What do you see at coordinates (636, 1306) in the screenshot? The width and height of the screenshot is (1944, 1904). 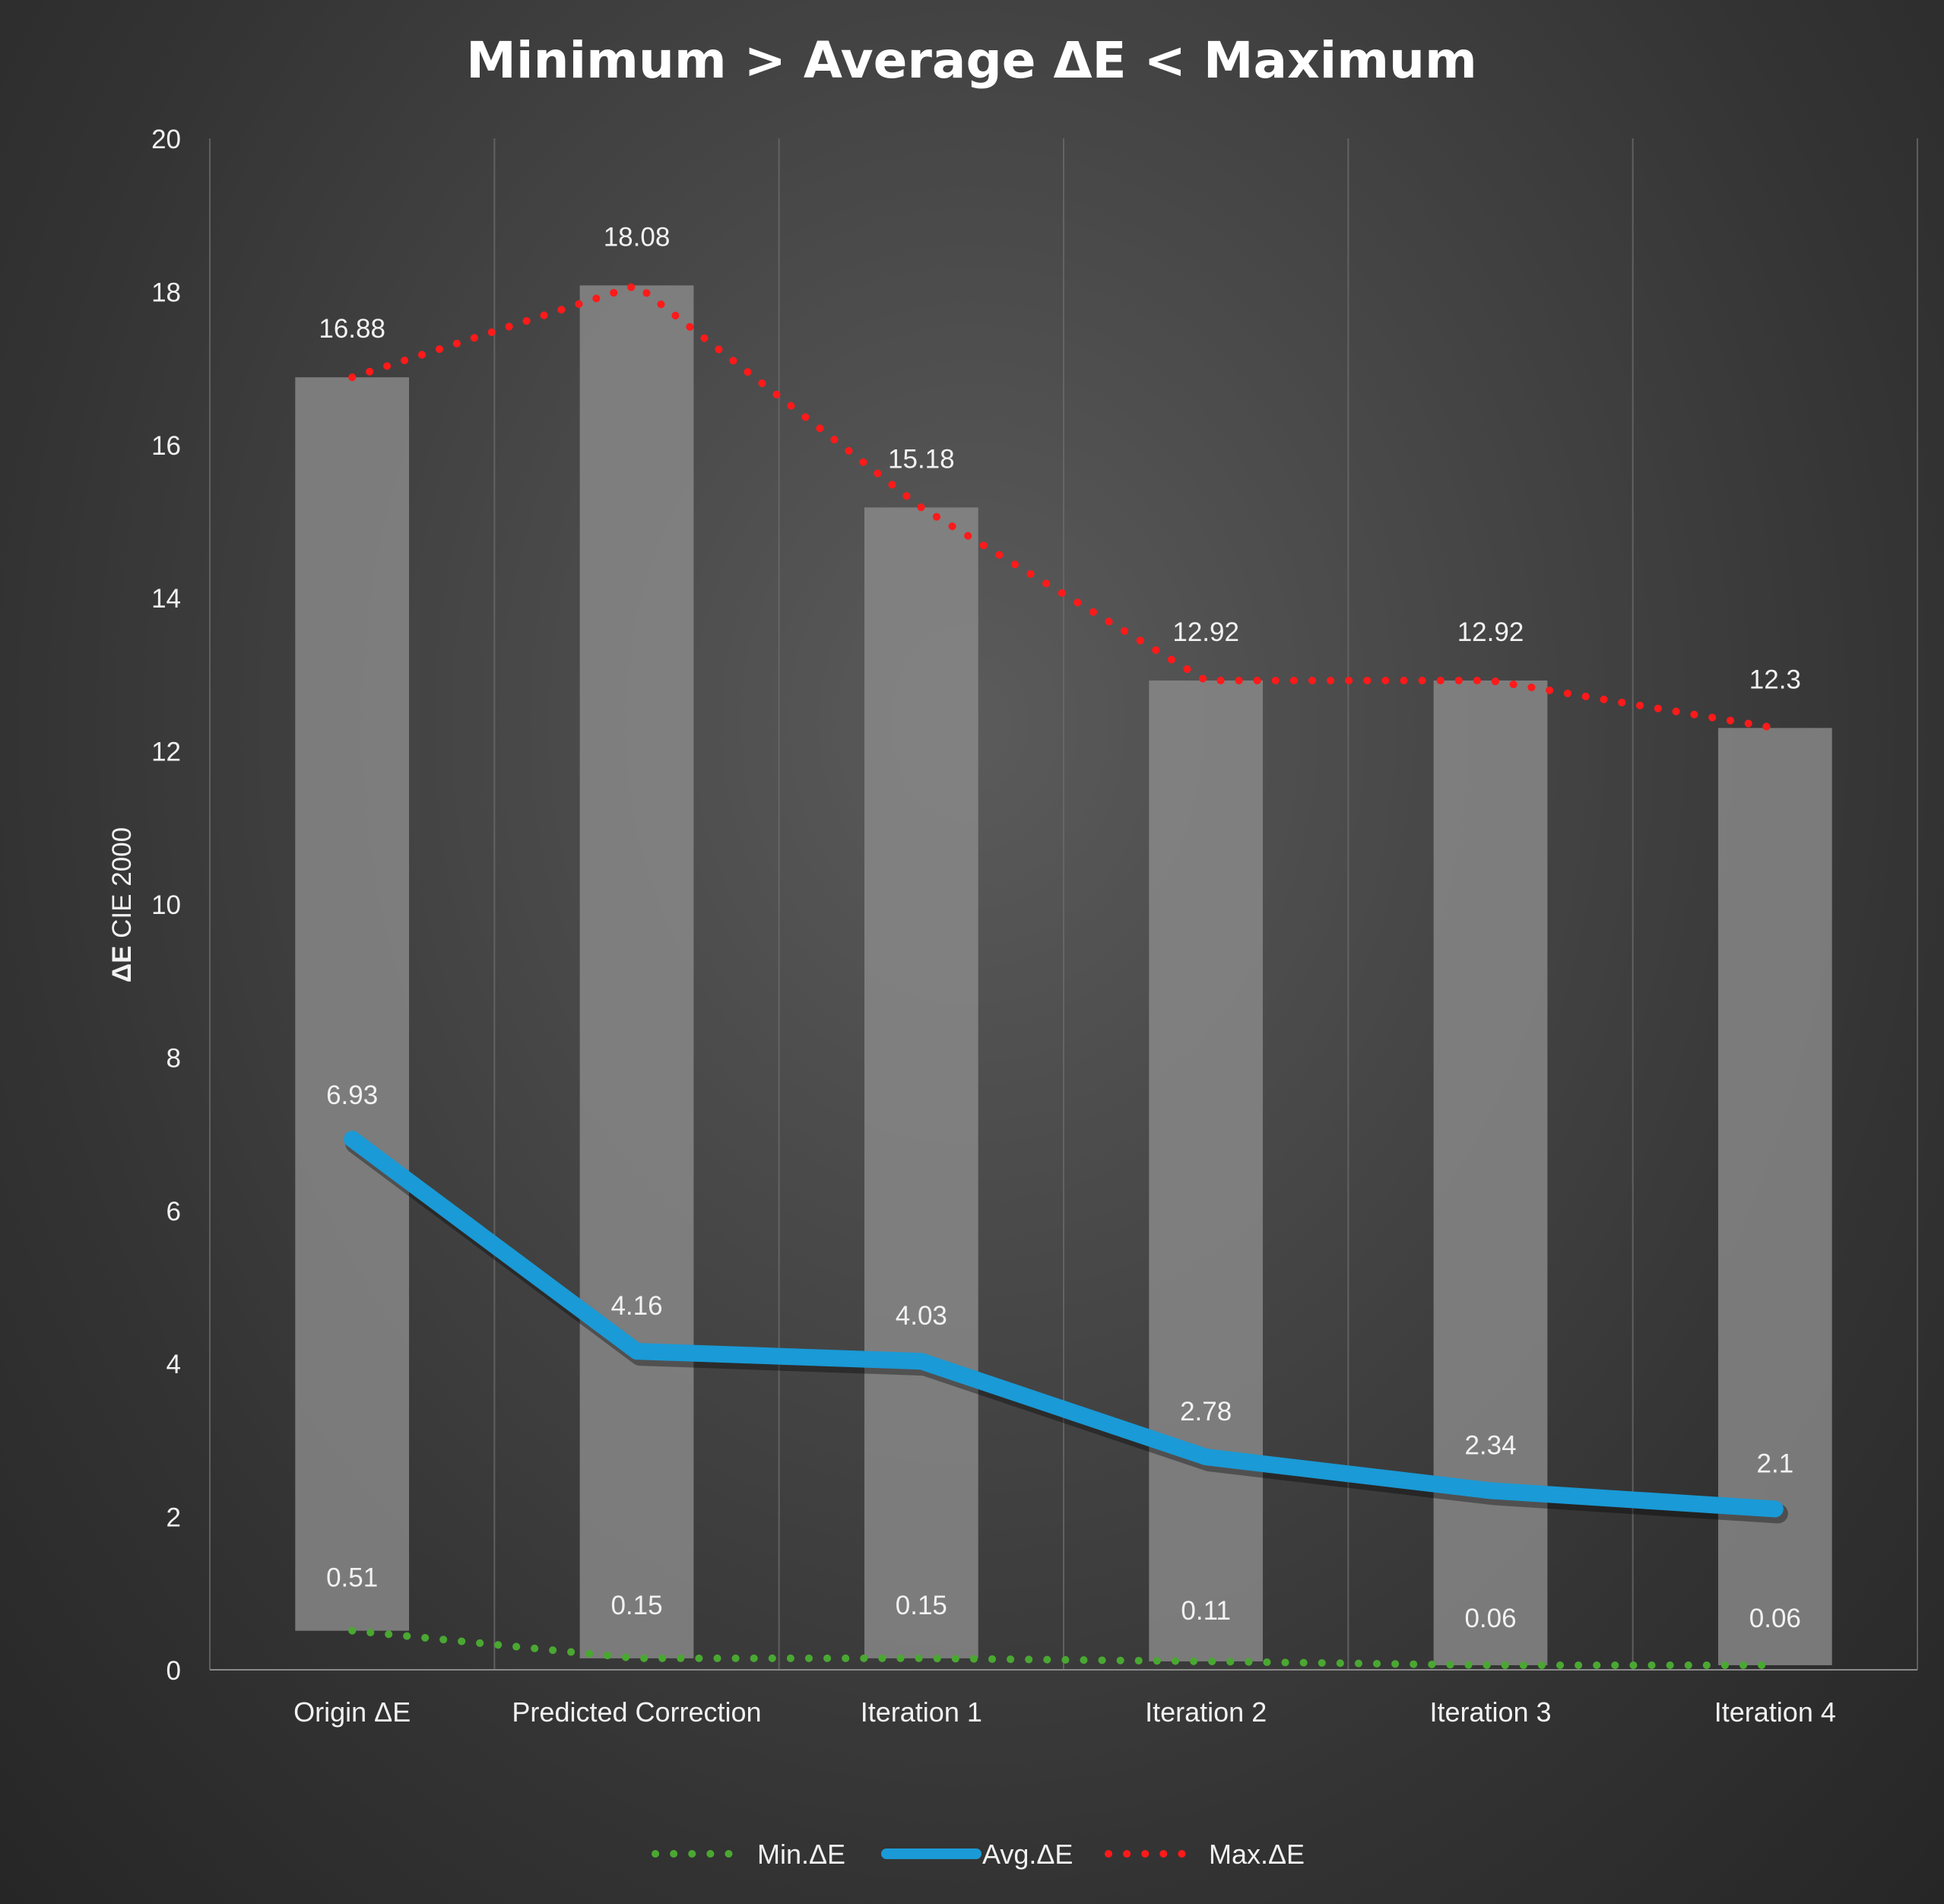 I see `data-label: 4.16` at bounding box center [636, 1306].